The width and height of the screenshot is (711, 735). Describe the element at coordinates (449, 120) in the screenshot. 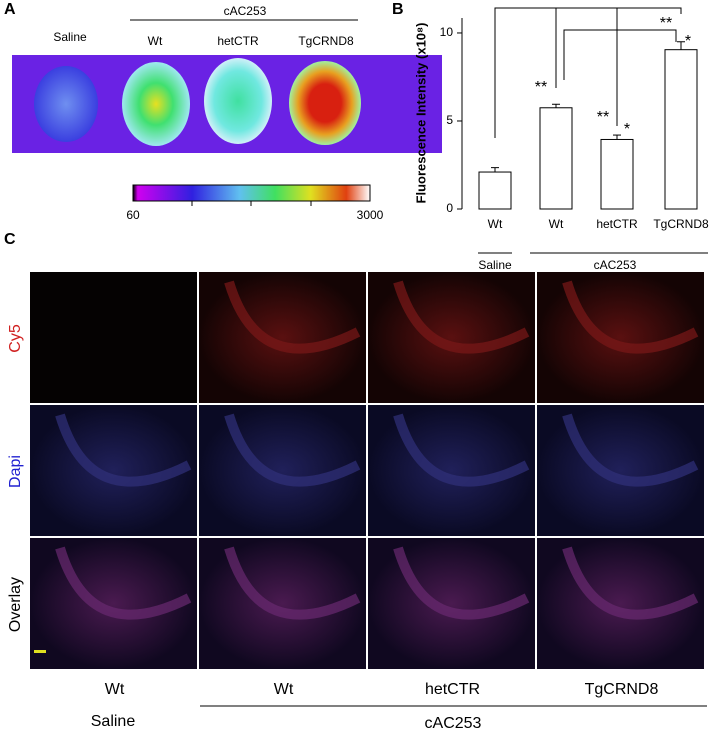

I see `y-tick-label: 5` at that location.